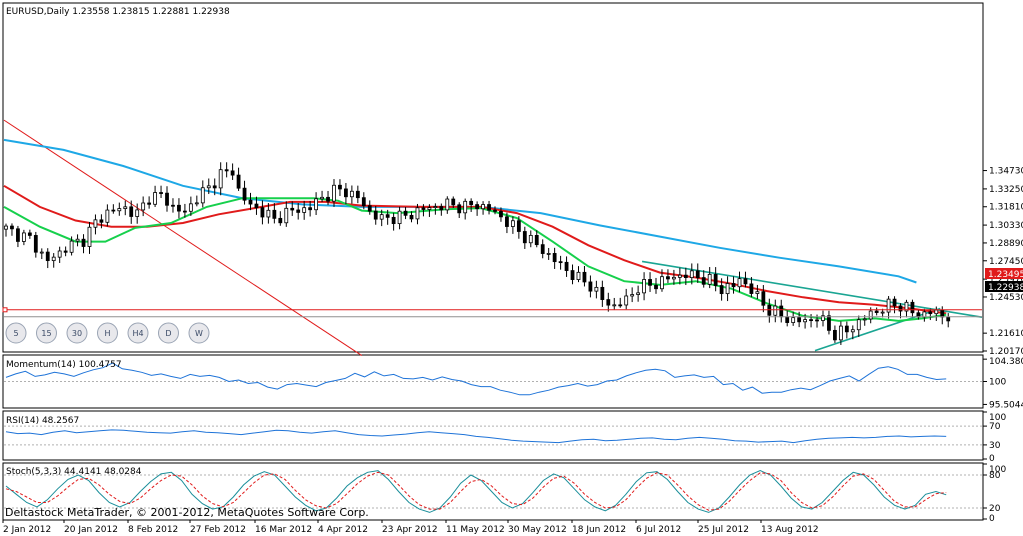  Describe the element at coordinates (995, 476) in the screenshot. I see `indicator-tick-label: 80` at that location.